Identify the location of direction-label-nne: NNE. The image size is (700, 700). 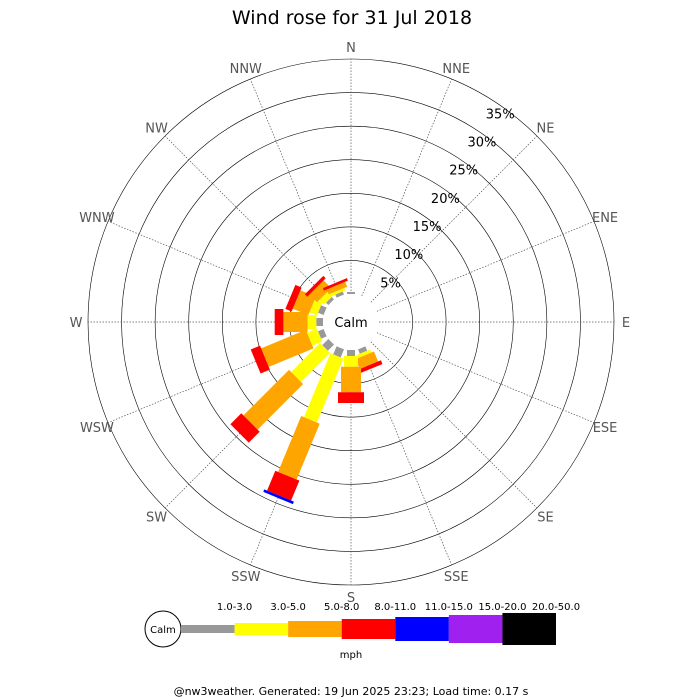
(456, 69).